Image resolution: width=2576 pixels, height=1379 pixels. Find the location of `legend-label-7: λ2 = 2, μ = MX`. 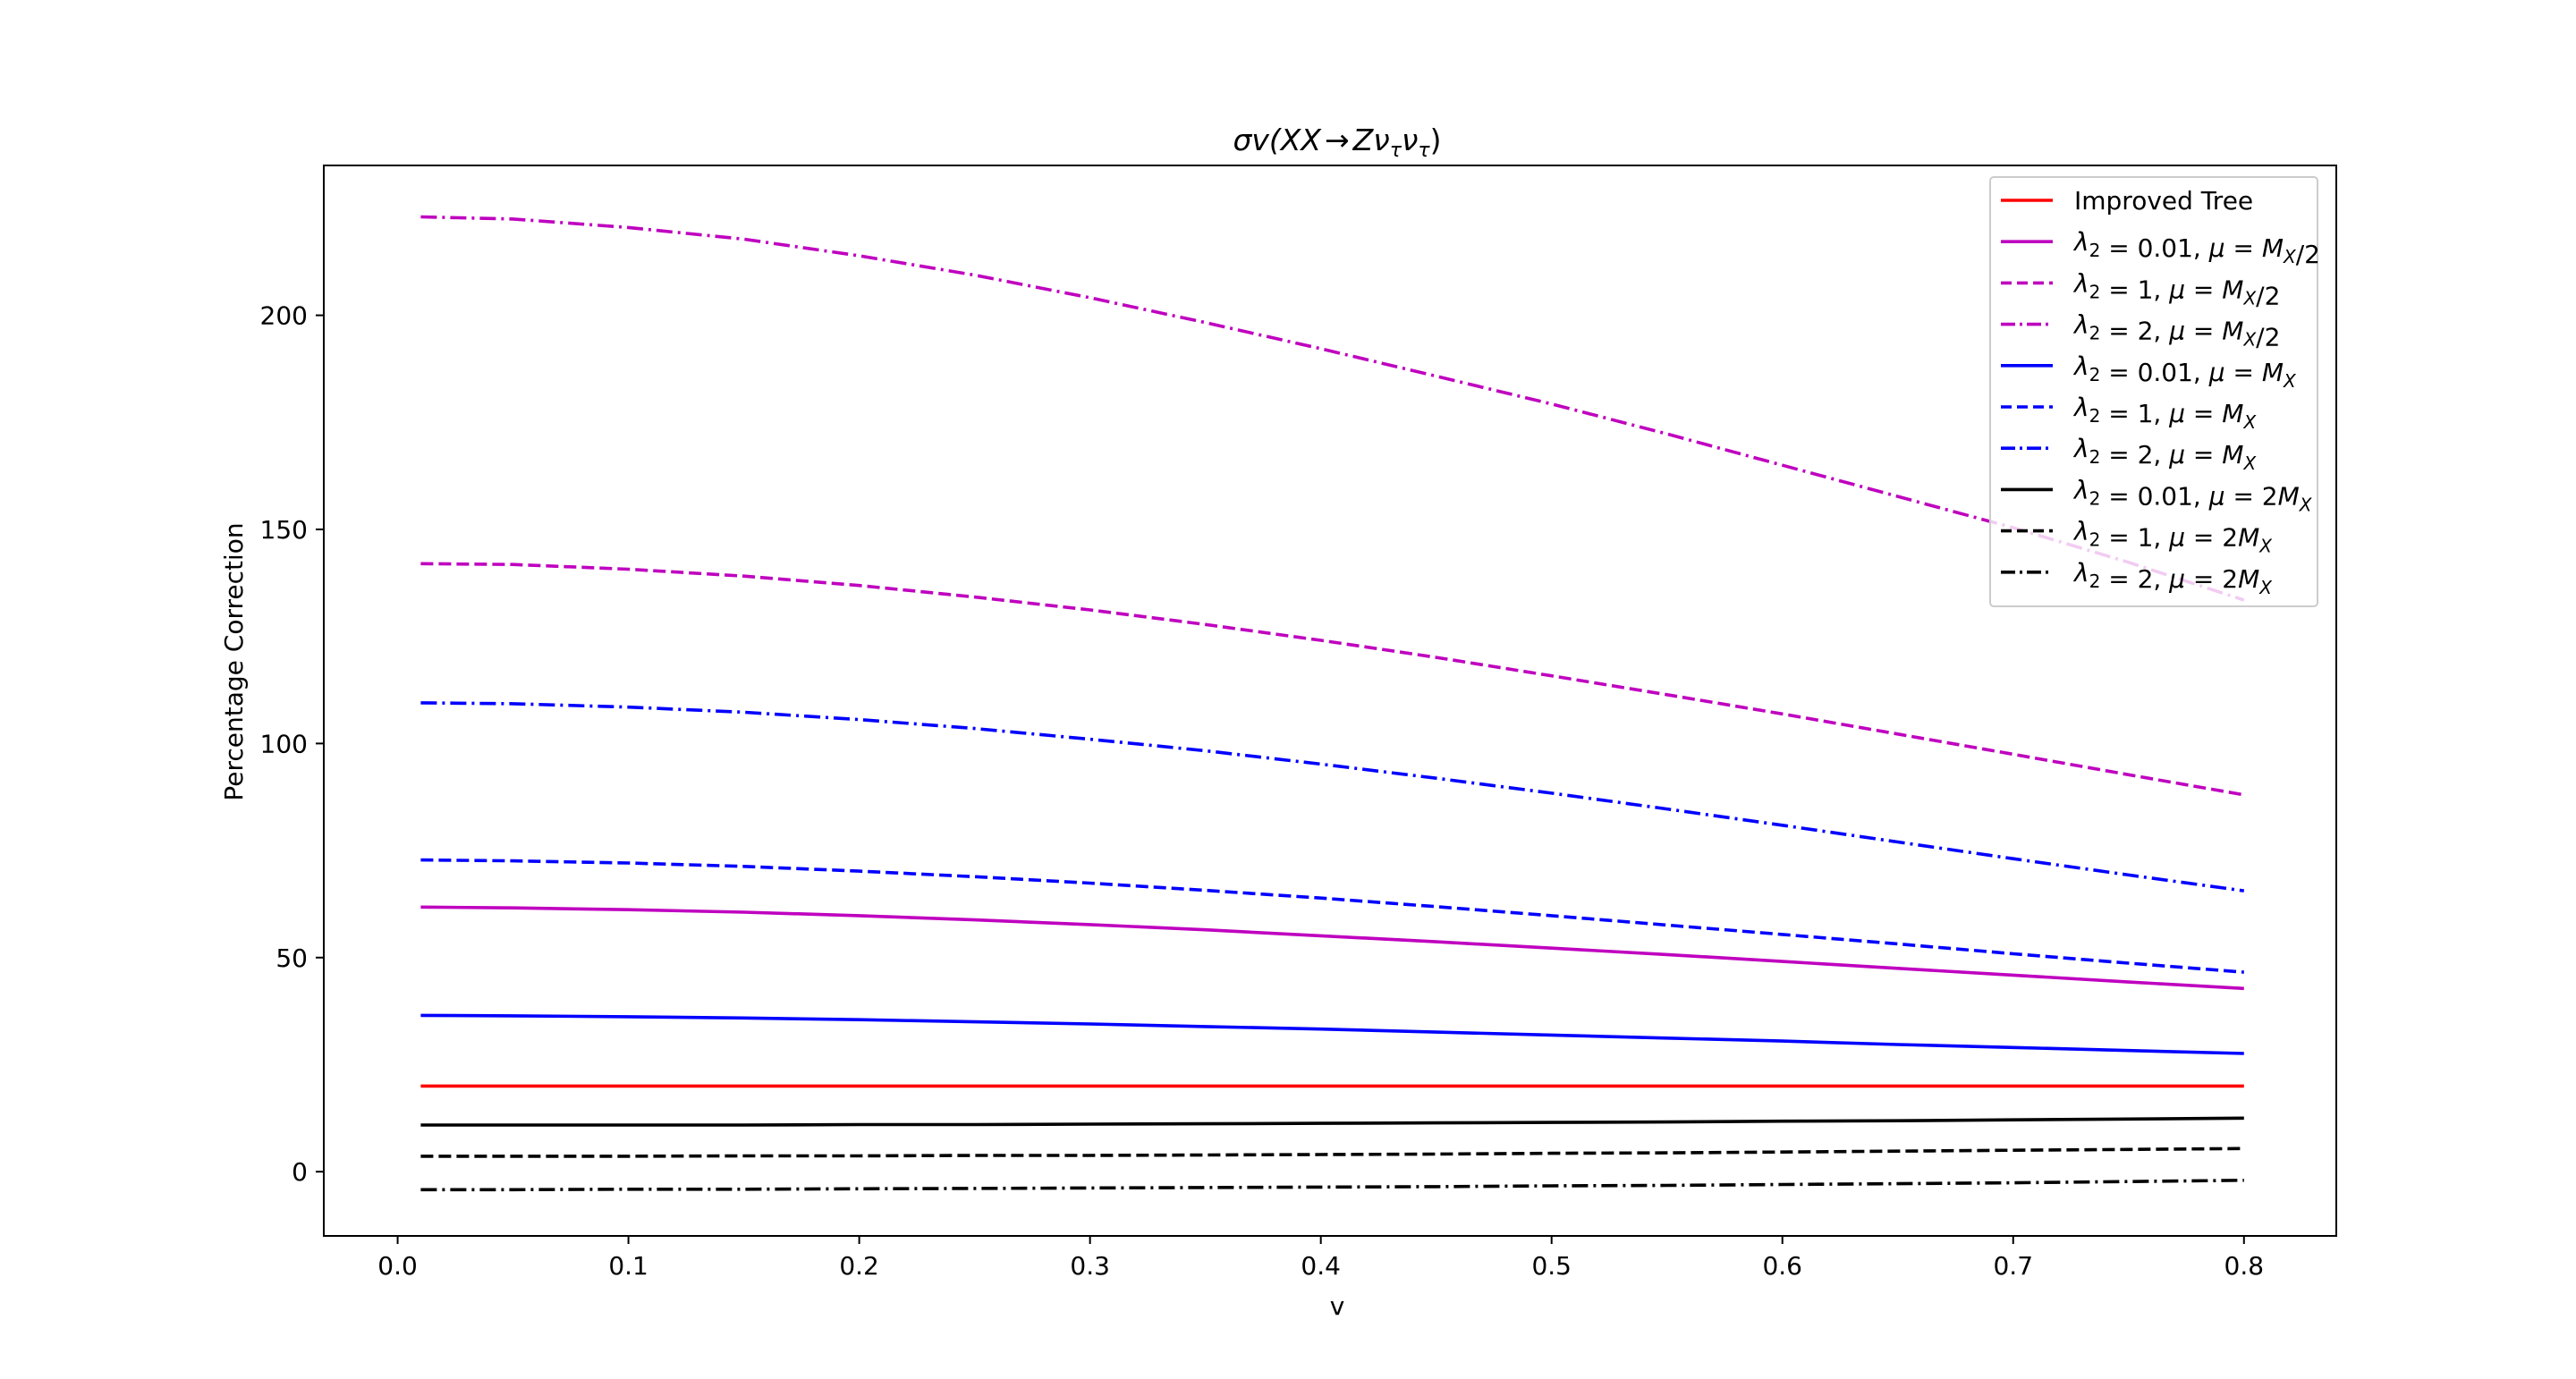

legend-label-7: λ2 = 2, μ = MX is located at coordinates (2164, 454).